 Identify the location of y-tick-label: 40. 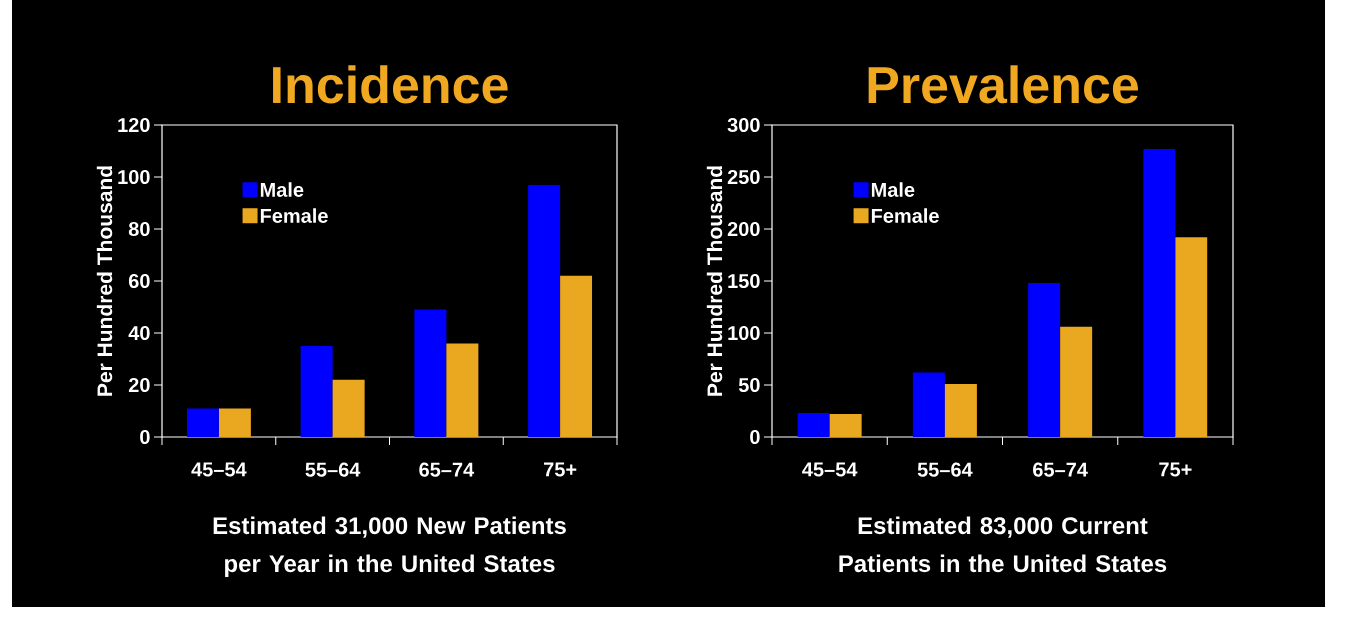
(139, 333).